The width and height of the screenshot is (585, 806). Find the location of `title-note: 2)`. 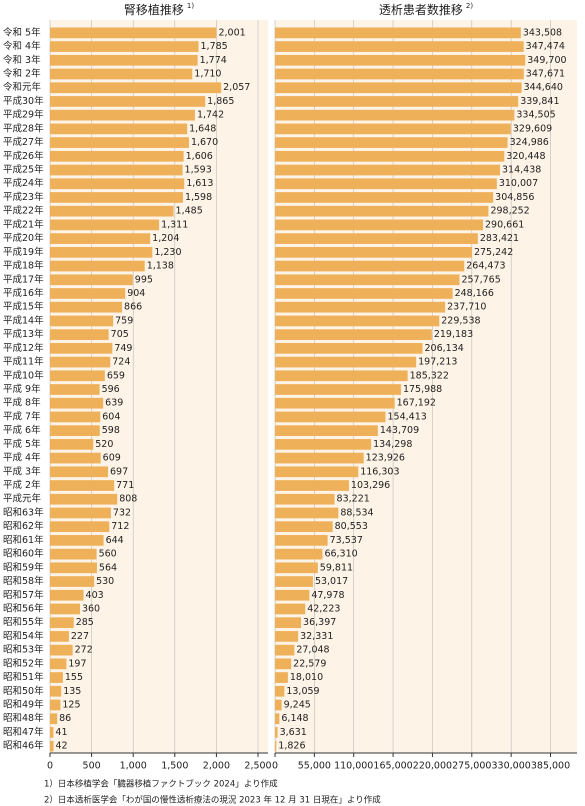

title-note: 2) is located at coordinates (469, 6).